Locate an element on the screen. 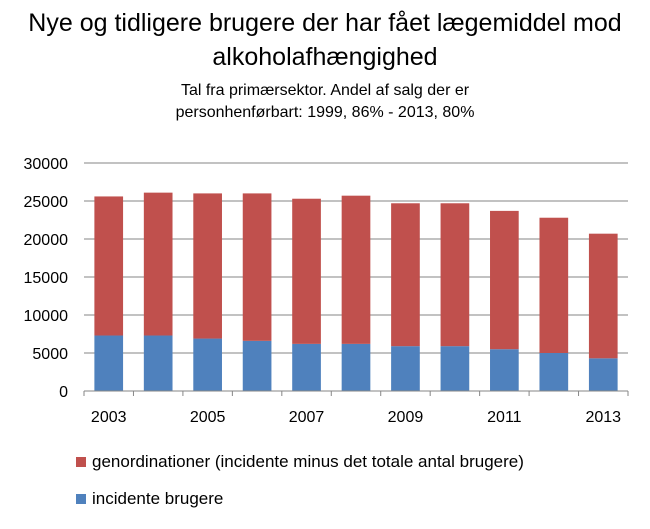 This screenshot has width=650, height=529. bar-incidente-2005 is located at coordinates (207, 364).